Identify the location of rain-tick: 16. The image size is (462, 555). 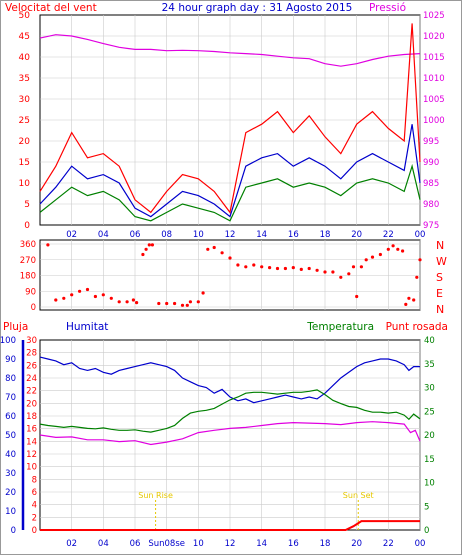
(31, 430).